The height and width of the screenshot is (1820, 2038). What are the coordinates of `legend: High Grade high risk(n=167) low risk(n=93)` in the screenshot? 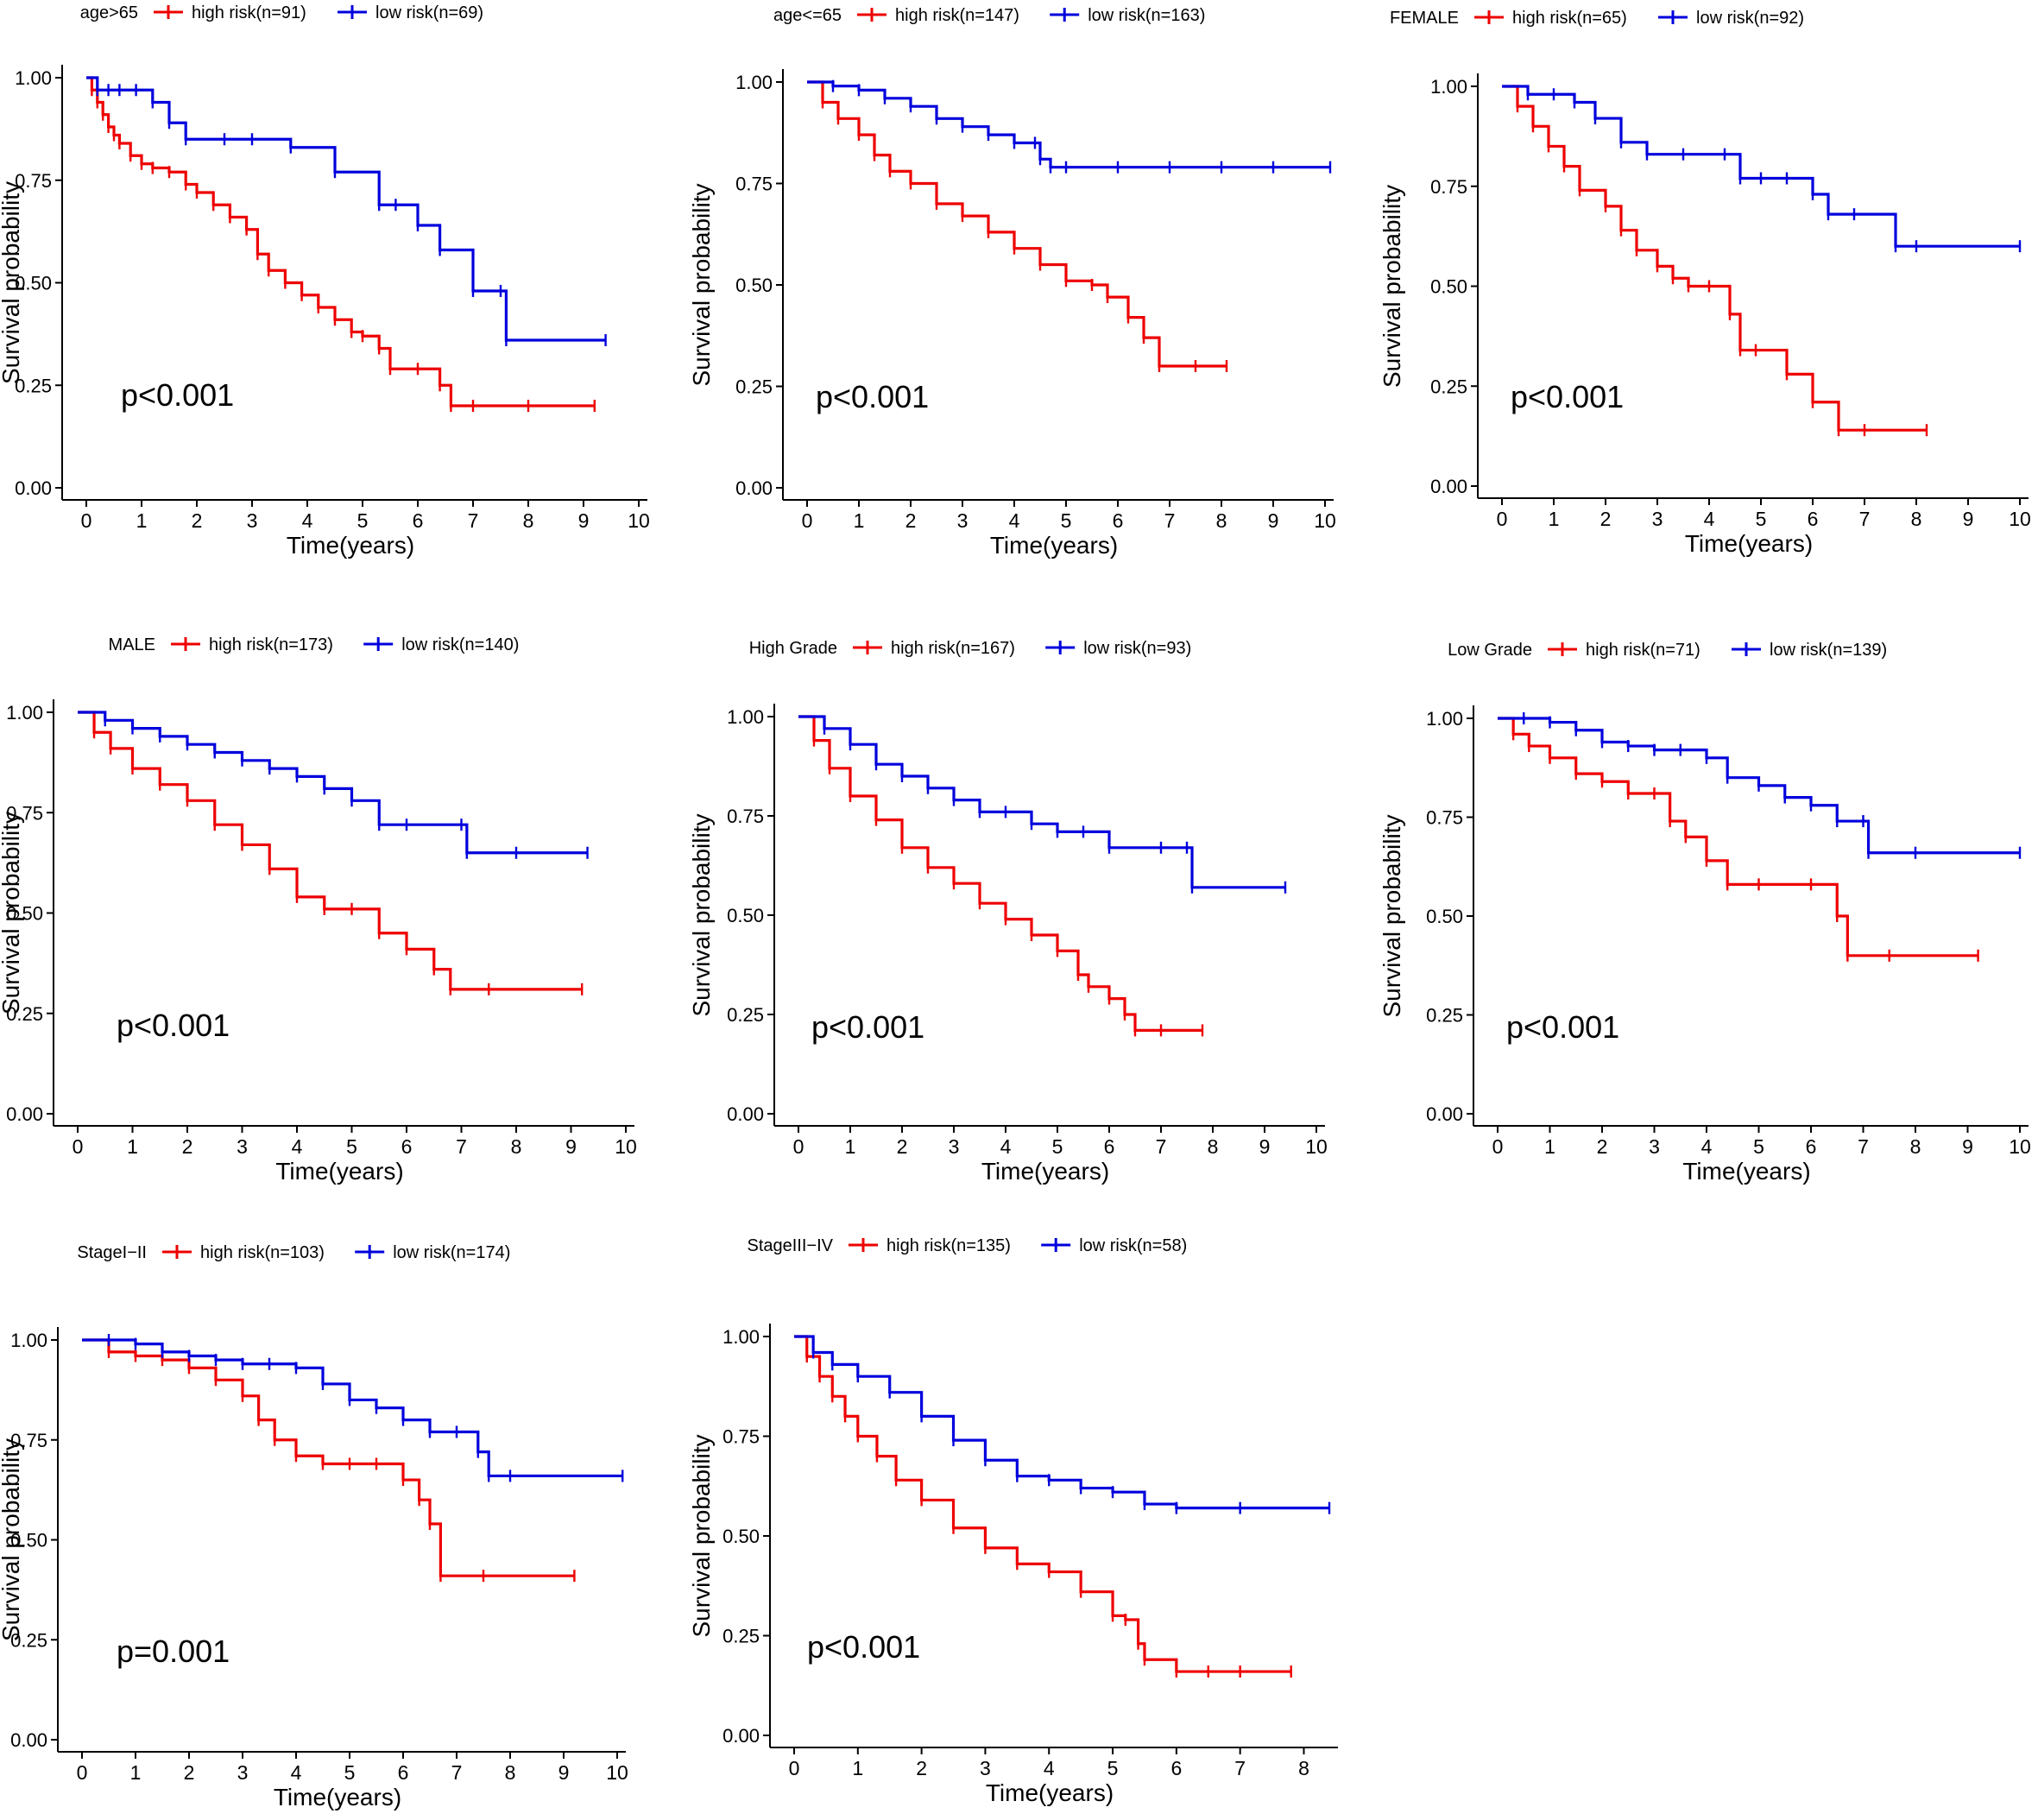 It's located at (970, 649).